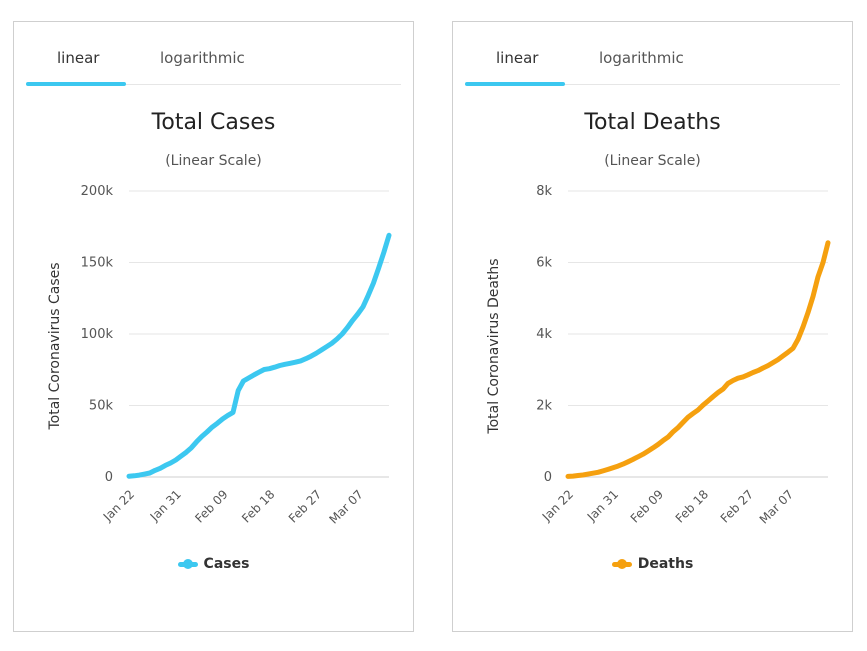  I want to click on y-tick-label: 50k, so click(101, 406).